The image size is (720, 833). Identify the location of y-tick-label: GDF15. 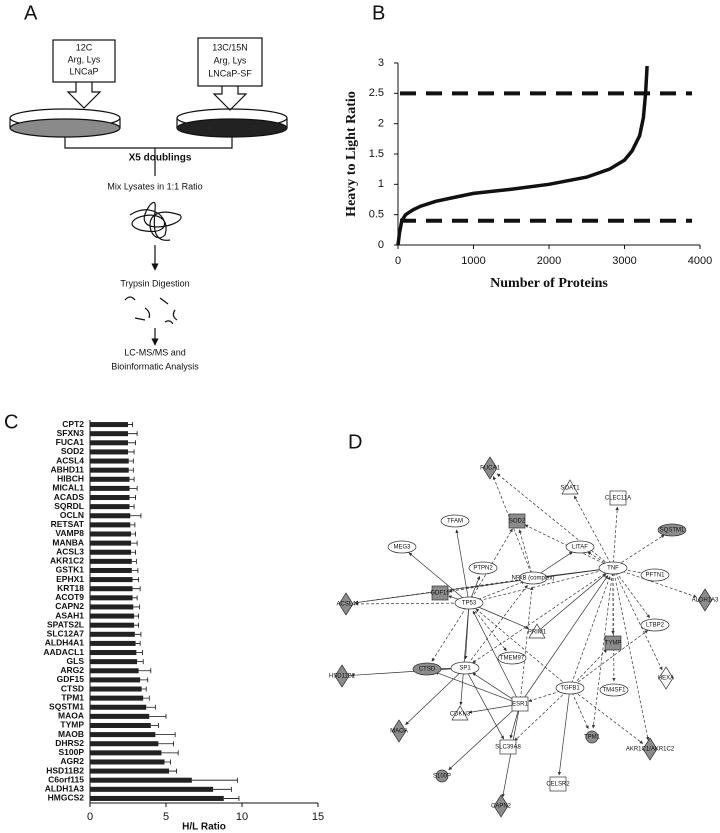
(71, 679).